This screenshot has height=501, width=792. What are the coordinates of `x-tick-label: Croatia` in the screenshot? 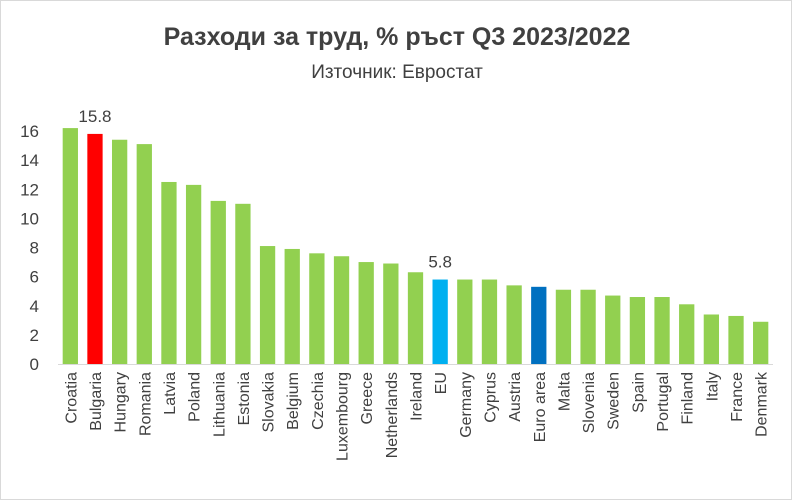 It's located at (71, 398).